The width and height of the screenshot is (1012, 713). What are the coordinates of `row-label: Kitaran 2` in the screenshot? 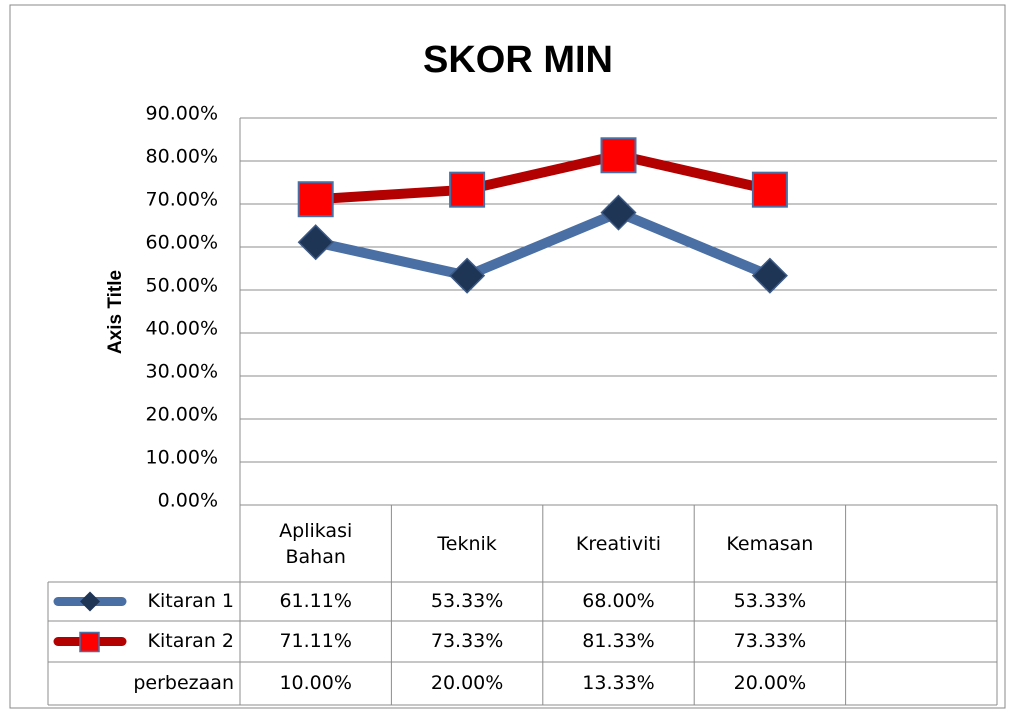 It's located at (191, 641).